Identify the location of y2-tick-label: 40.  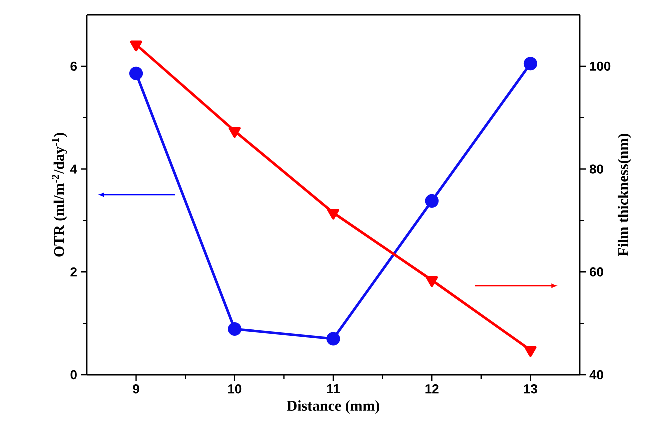
(597, 375).